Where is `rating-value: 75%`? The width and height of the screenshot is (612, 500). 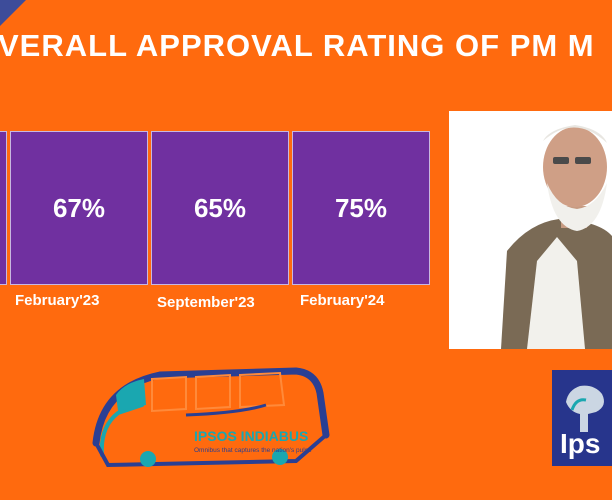
rating-value: 75% is located at coordinates (361, 207).